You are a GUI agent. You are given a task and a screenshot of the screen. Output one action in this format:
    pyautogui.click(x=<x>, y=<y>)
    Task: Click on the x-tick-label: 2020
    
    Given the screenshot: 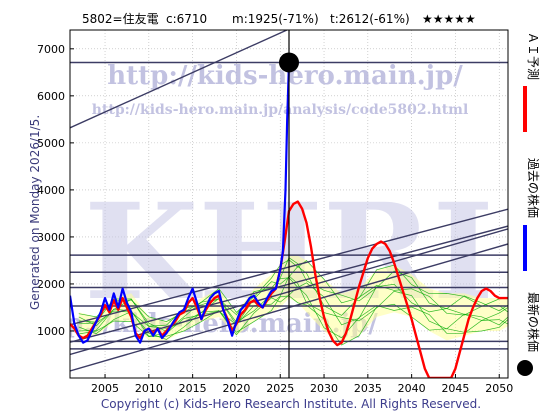 What is the action you would take?
    pyautogui.click(x=236, y=388)
    